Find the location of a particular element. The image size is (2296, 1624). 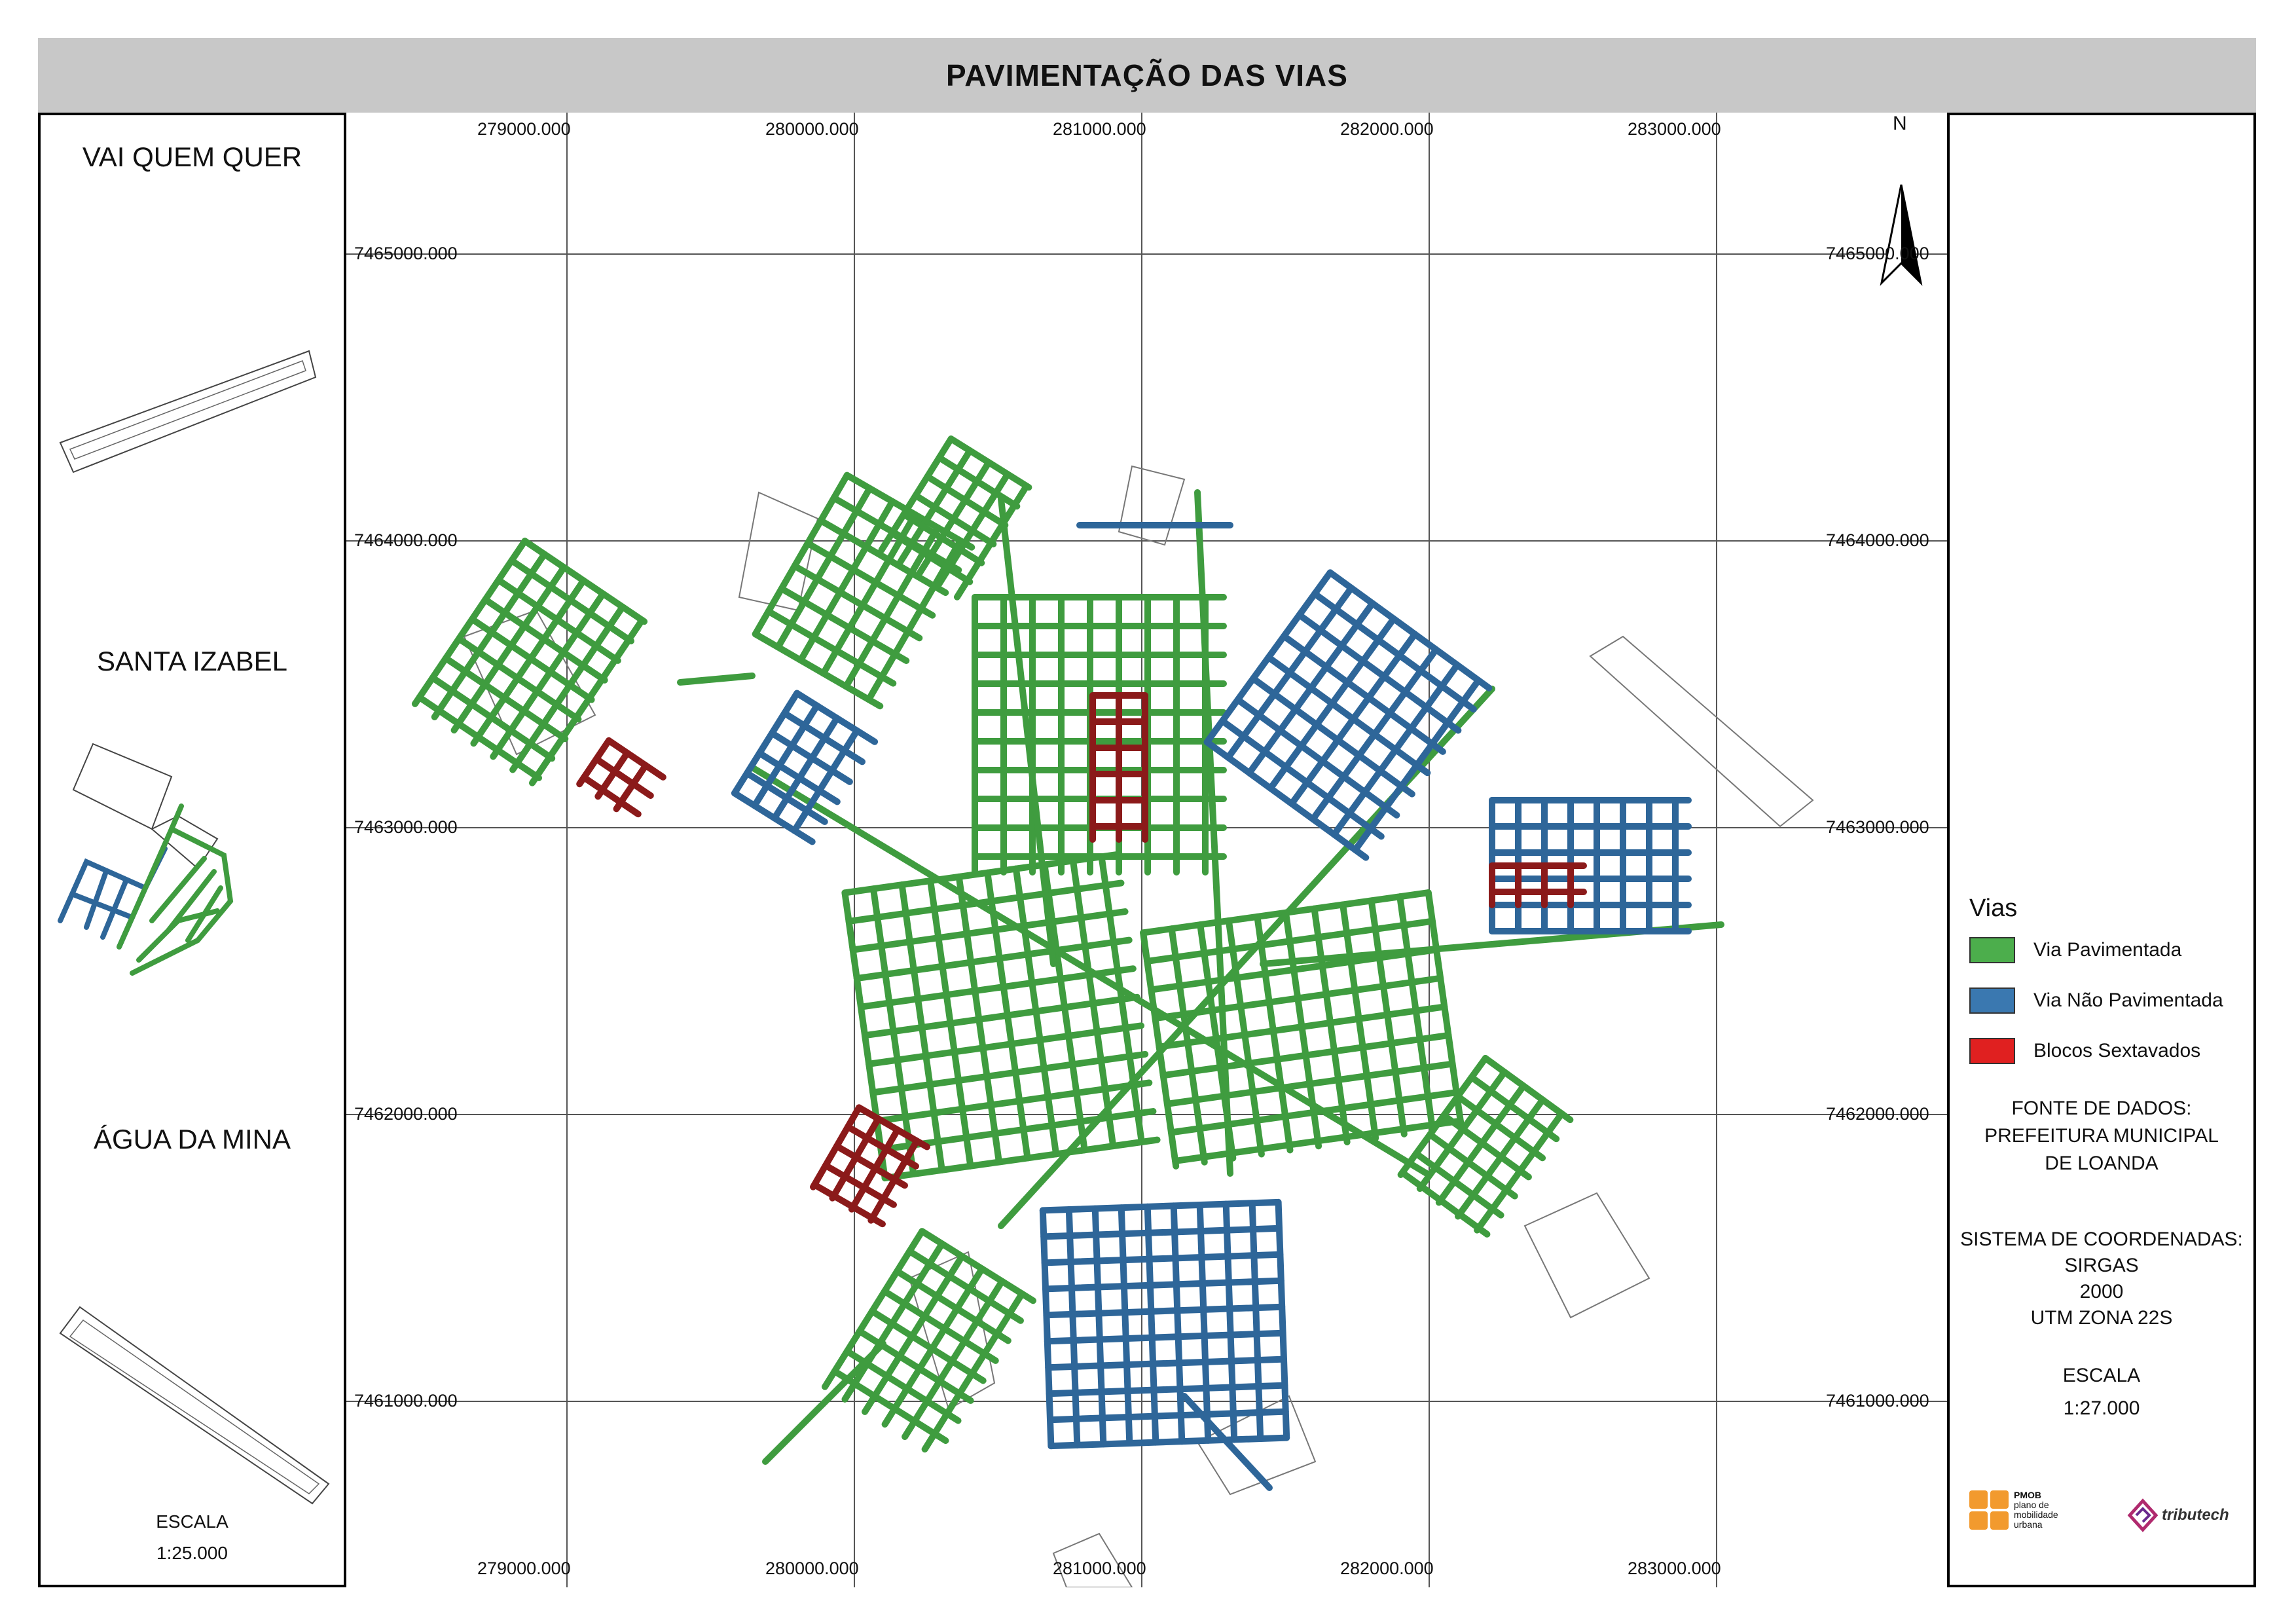

legend-item-unpaved: Via Não Pavimentada is located at coordinates (2096, 1000).